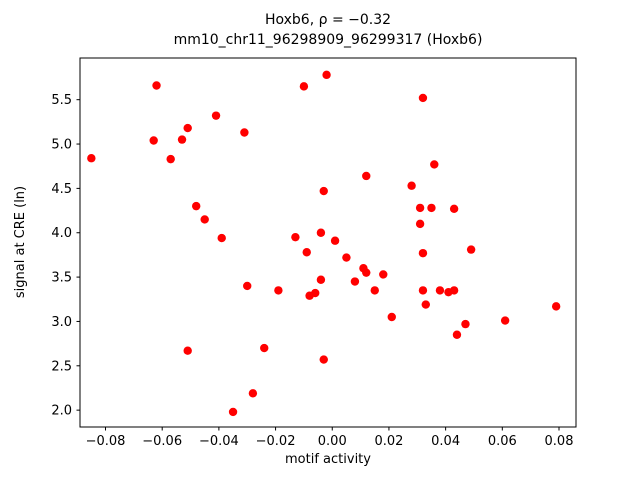 The height and width of the screenshot is (480, 640). I want to click on y-tick-label: 5.0, so click(61, 145).